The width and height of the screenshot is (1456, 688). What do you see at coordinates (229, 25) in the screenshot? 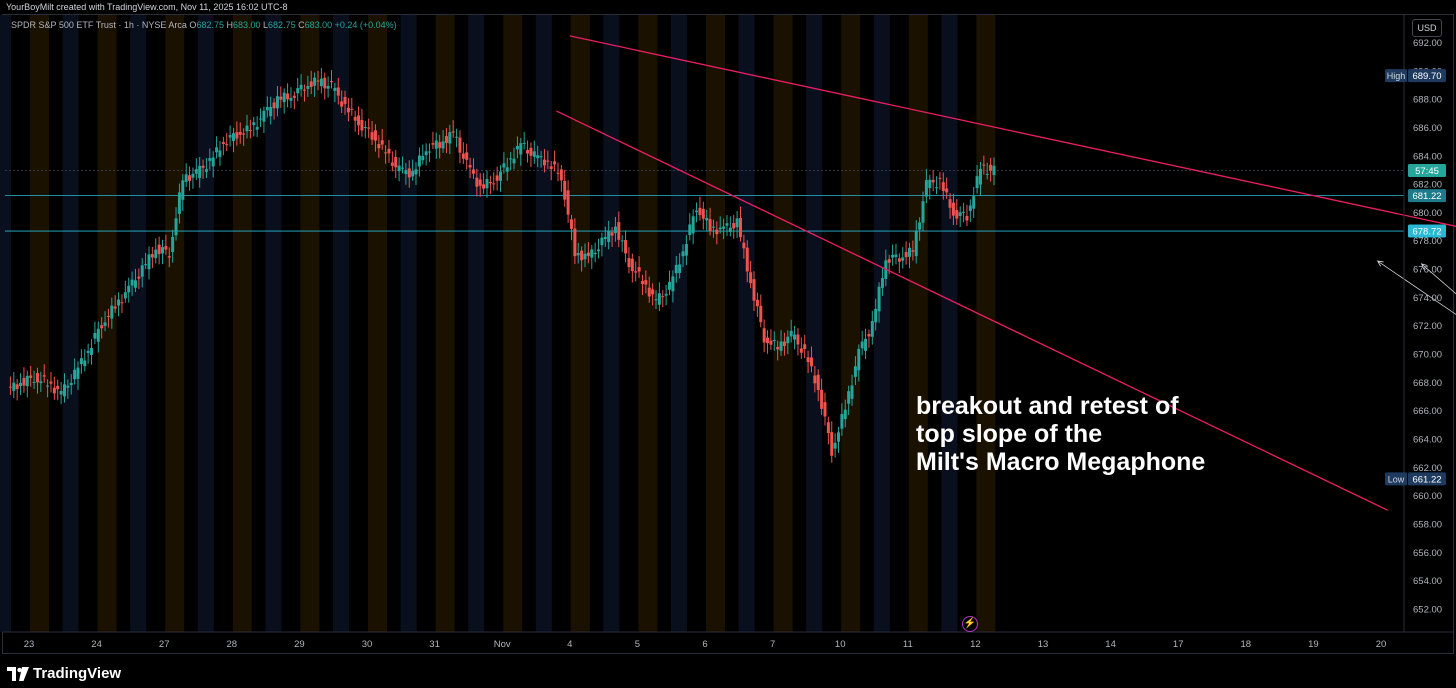
I see `legend-high-label: H` at bounding box center [229, 25].